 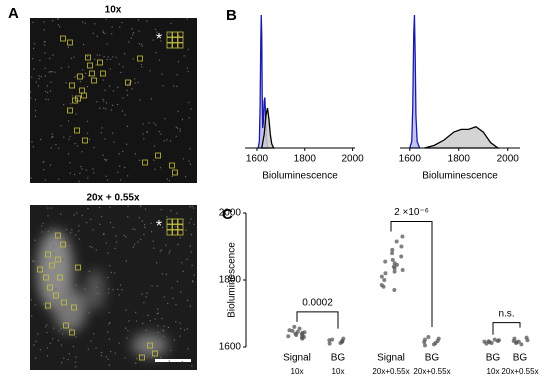 I want to click on scale-bar, so click(x=173, y=360).